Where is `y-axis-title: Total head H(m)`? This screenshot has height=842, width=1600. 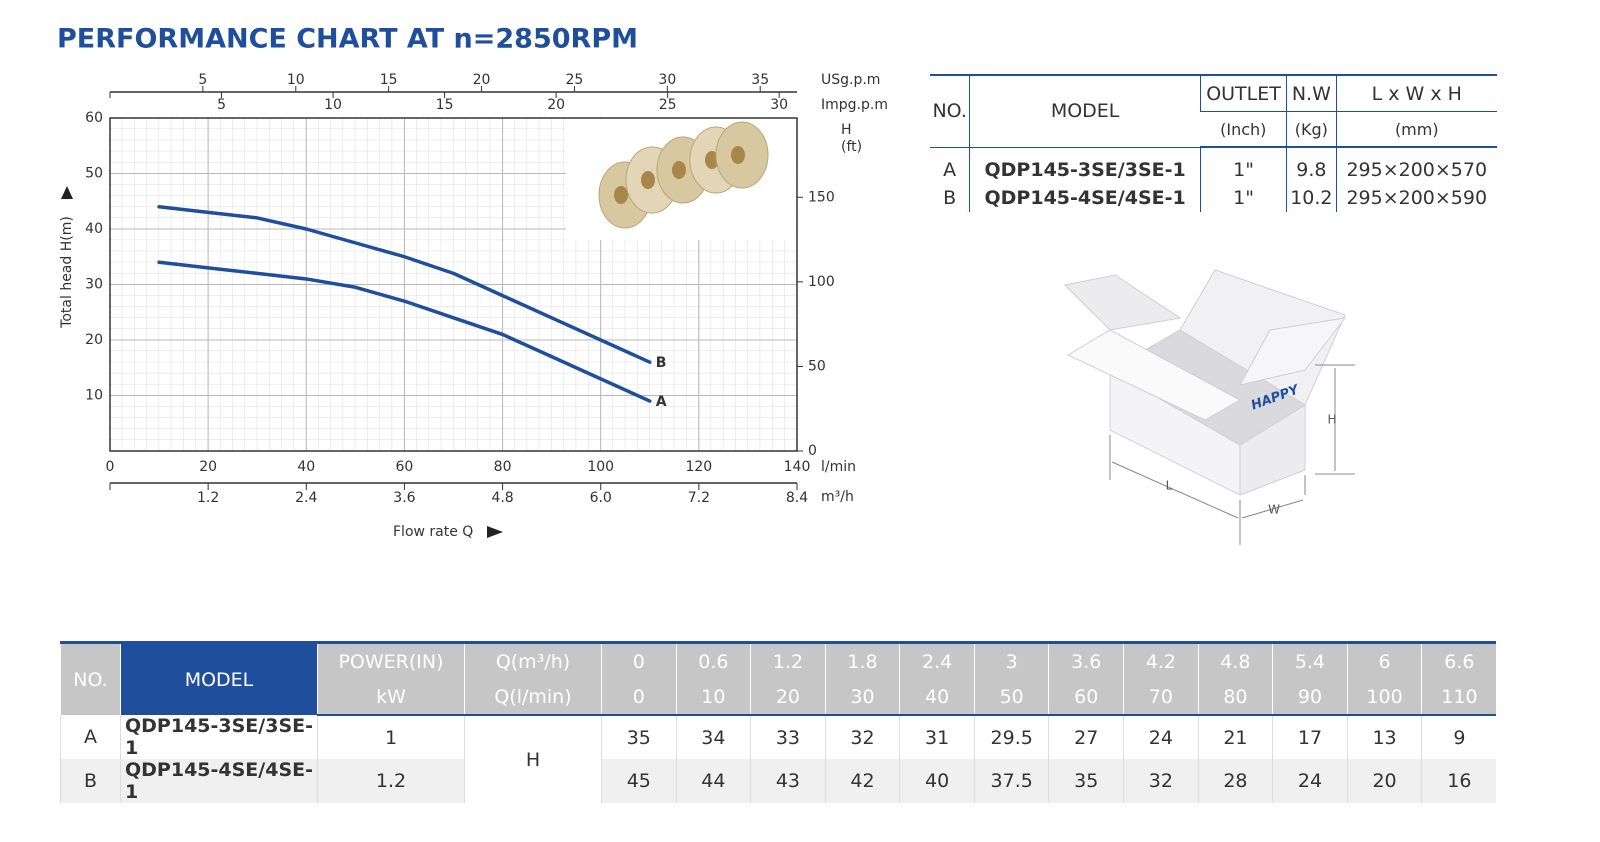 y-axis-title: Total head H(m) is located at coordinates (67, 272).